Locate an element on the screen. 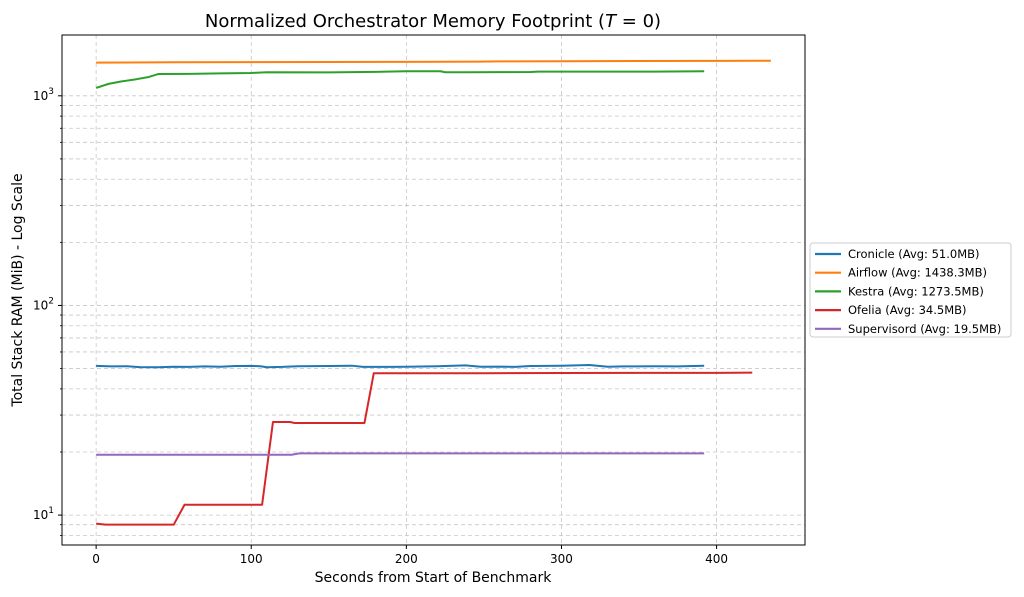 The image size is (1024, 597). y-tick-layer: 10¹ 10² 10³ is located at coordinates (47, 311).